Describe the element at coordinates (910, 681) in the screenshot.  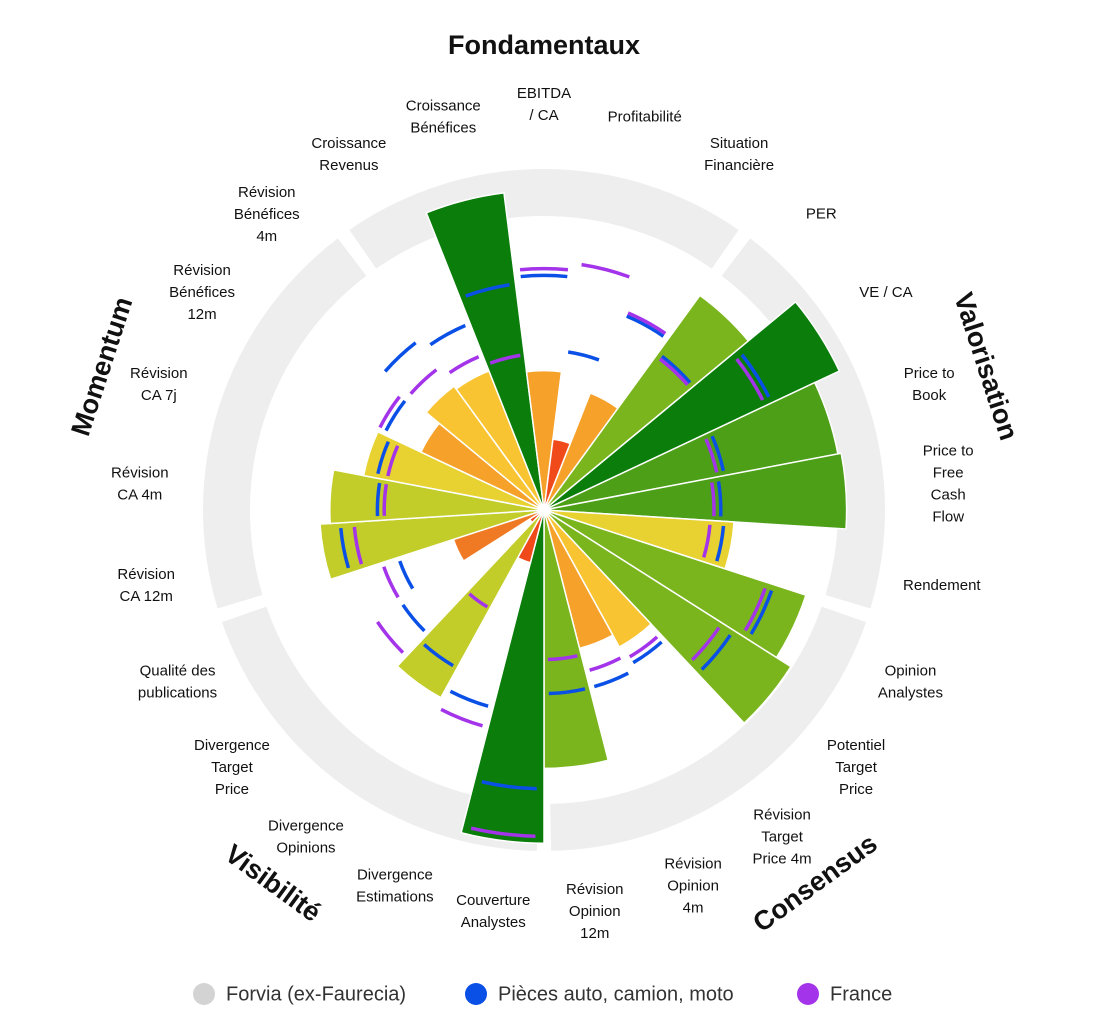
I see `category-label: Opinion Analystes` at that location.